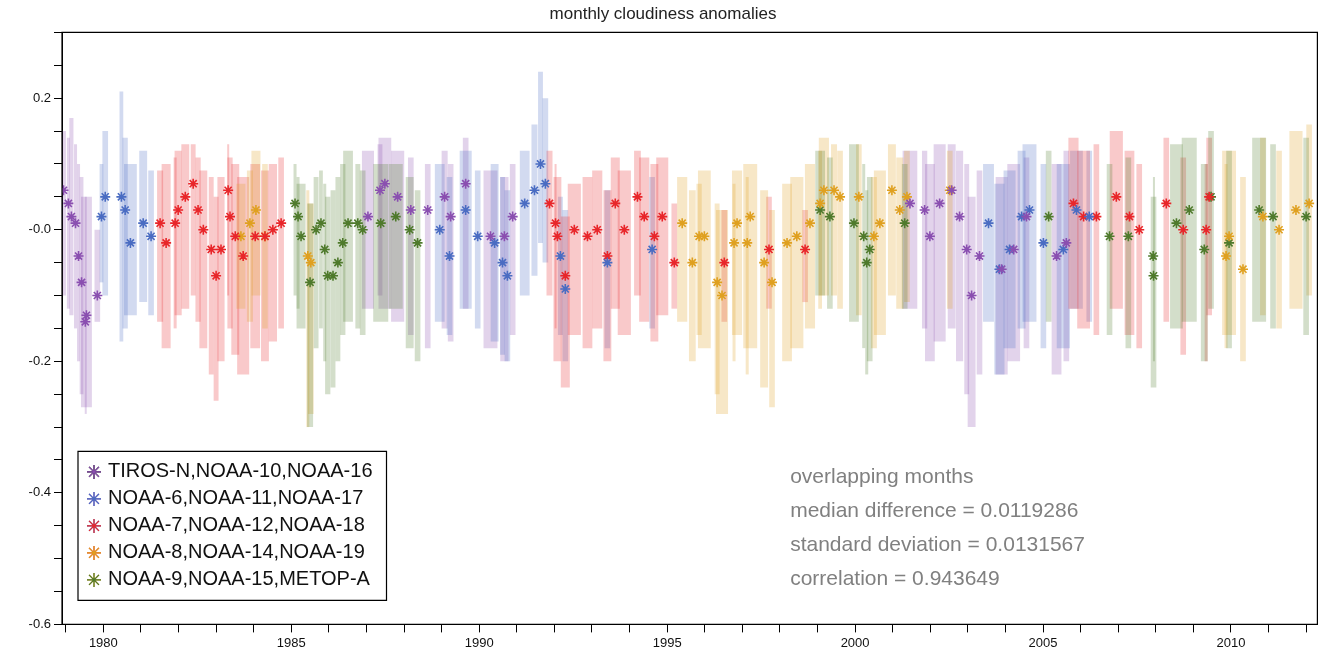 This screenshot has height=660, width=1324. I want to click on x-tick-label: 1985, so click(291, 642).